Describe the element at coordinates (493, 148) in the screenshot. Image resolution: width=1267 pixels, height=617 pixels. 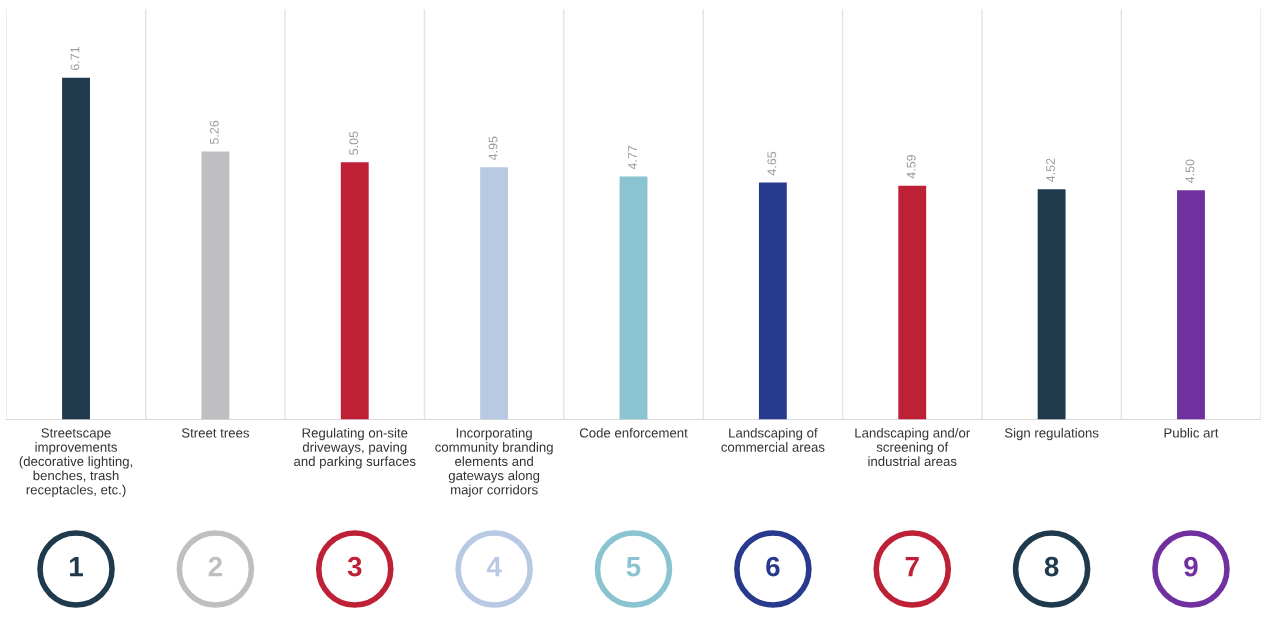
I see `data-label: 4.95` at that location.